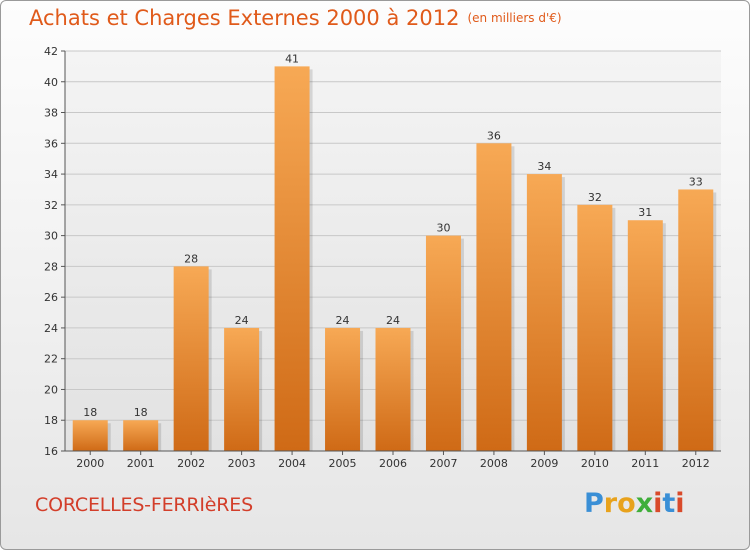  What do you see at coordinates (51, 143) in the screenshot?
I see `y-tick-label: 36` at bounding box center [51, 143].